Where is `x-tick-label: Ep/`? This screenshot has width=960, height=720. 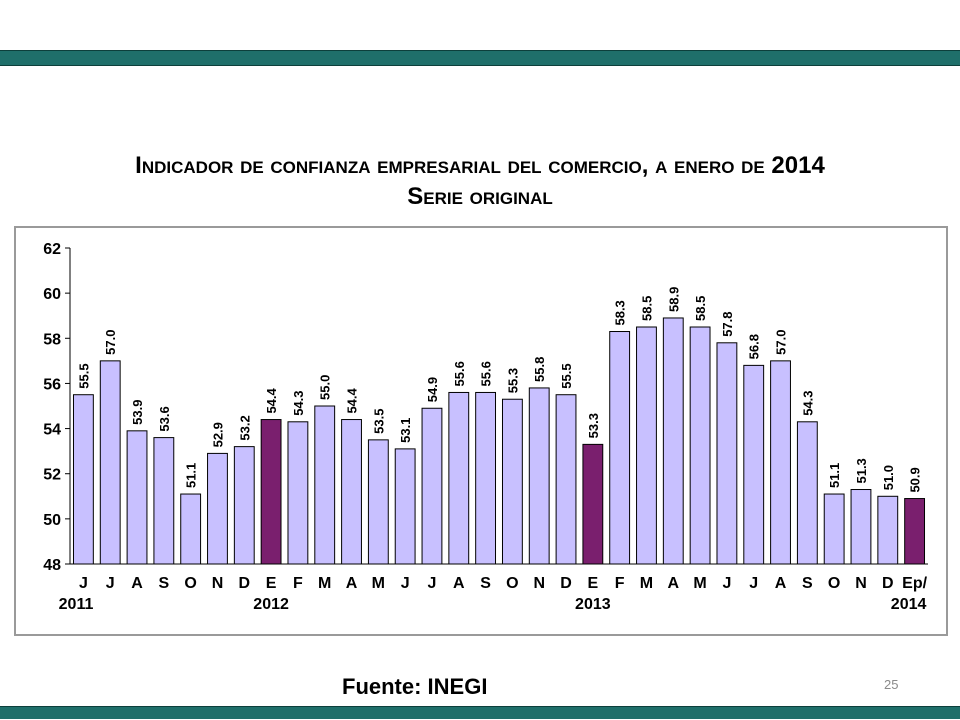
x-tick-label: Ep/ is located at coordinates (914, 583).